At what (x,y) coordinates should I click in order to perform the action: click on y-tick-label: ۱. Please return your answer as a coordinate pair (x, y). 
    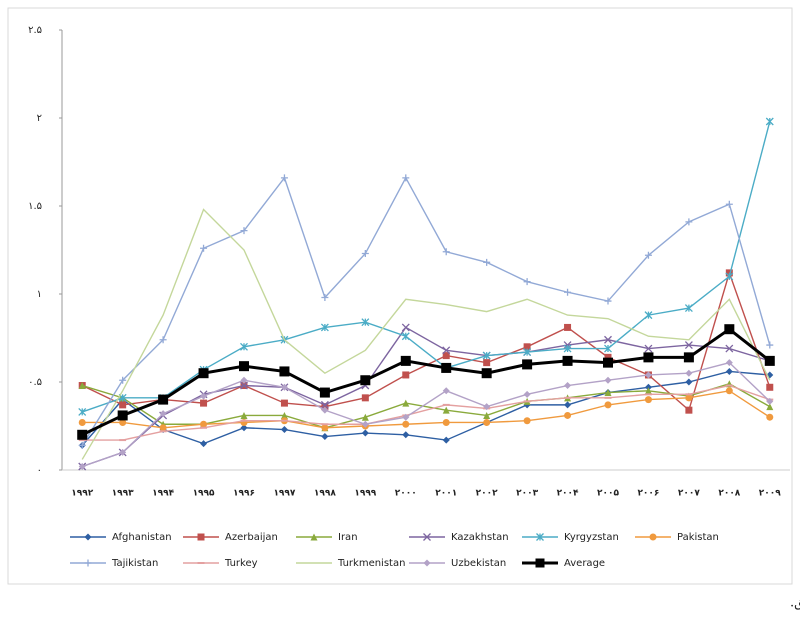
    Looking at the image, I should click on (39, 294).